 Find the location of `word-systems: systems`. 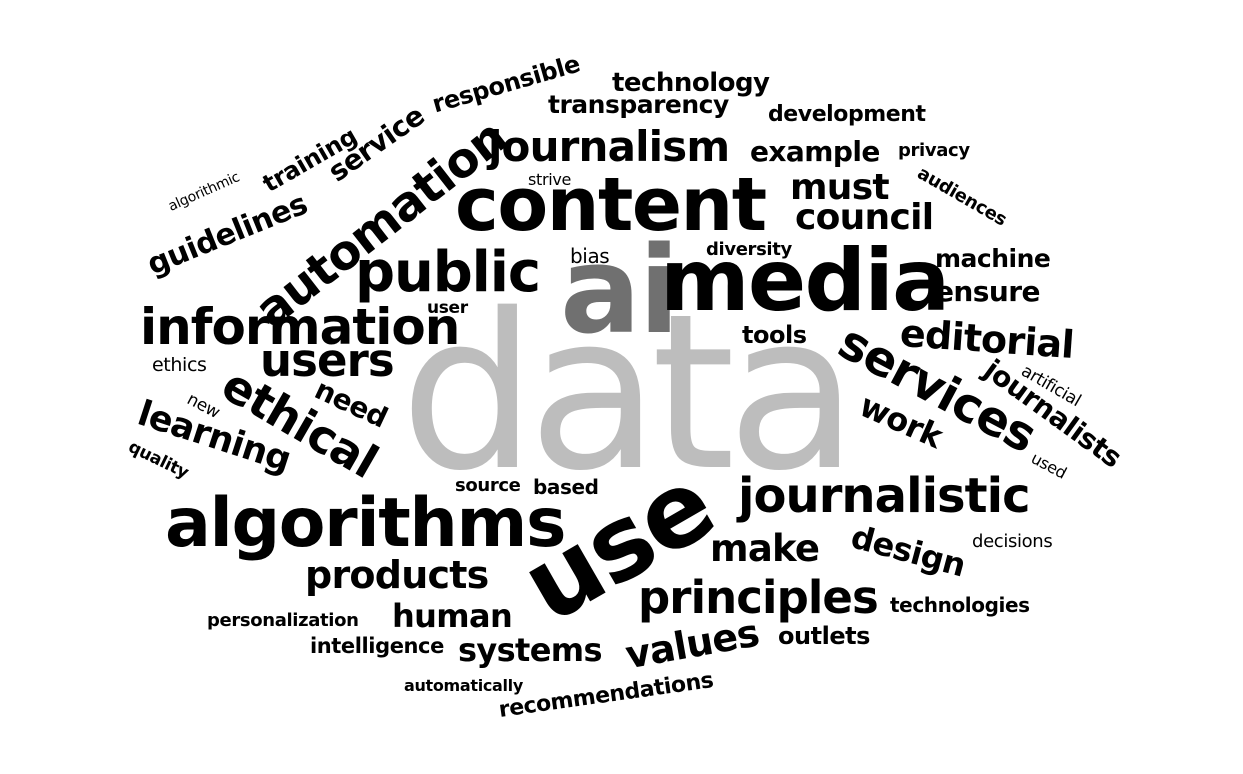

word-systems: systems is located at coordinates (530, 650).